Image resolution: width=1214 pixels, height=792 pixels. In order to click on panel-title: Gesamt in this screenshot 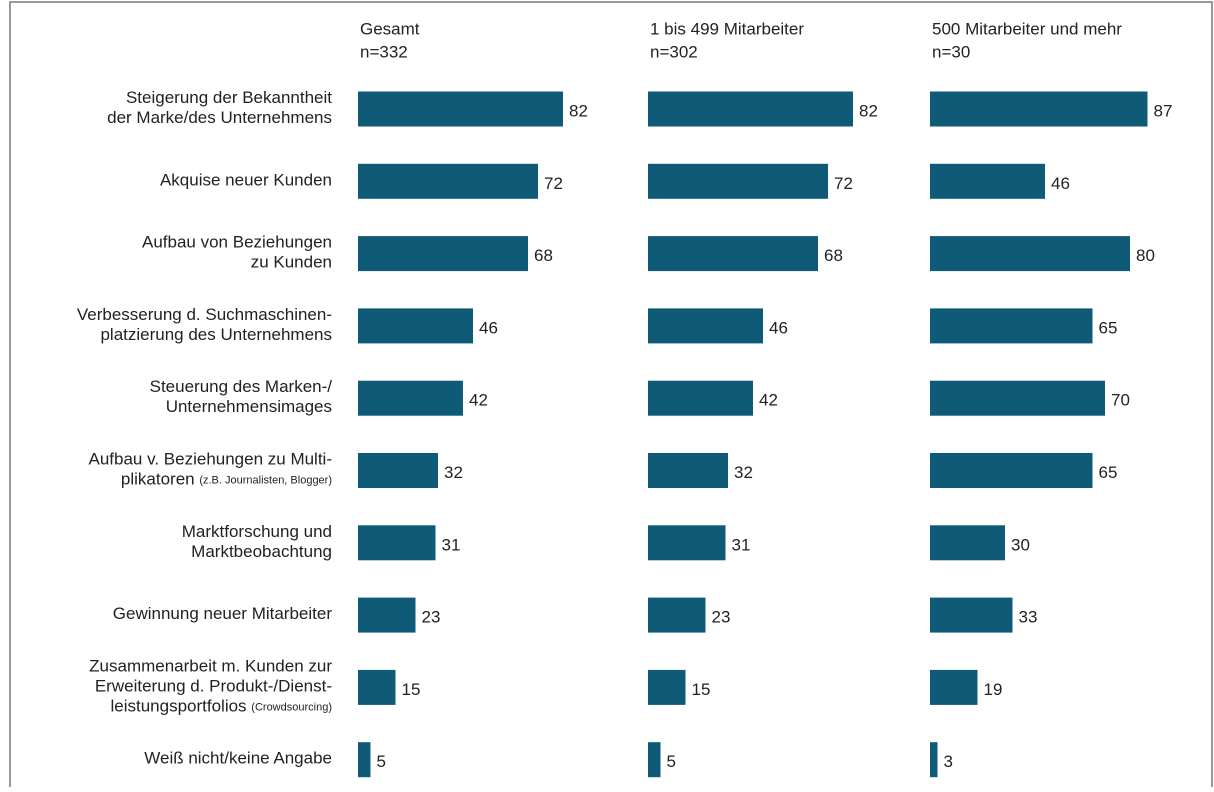, I will do `click(390, 28)`.